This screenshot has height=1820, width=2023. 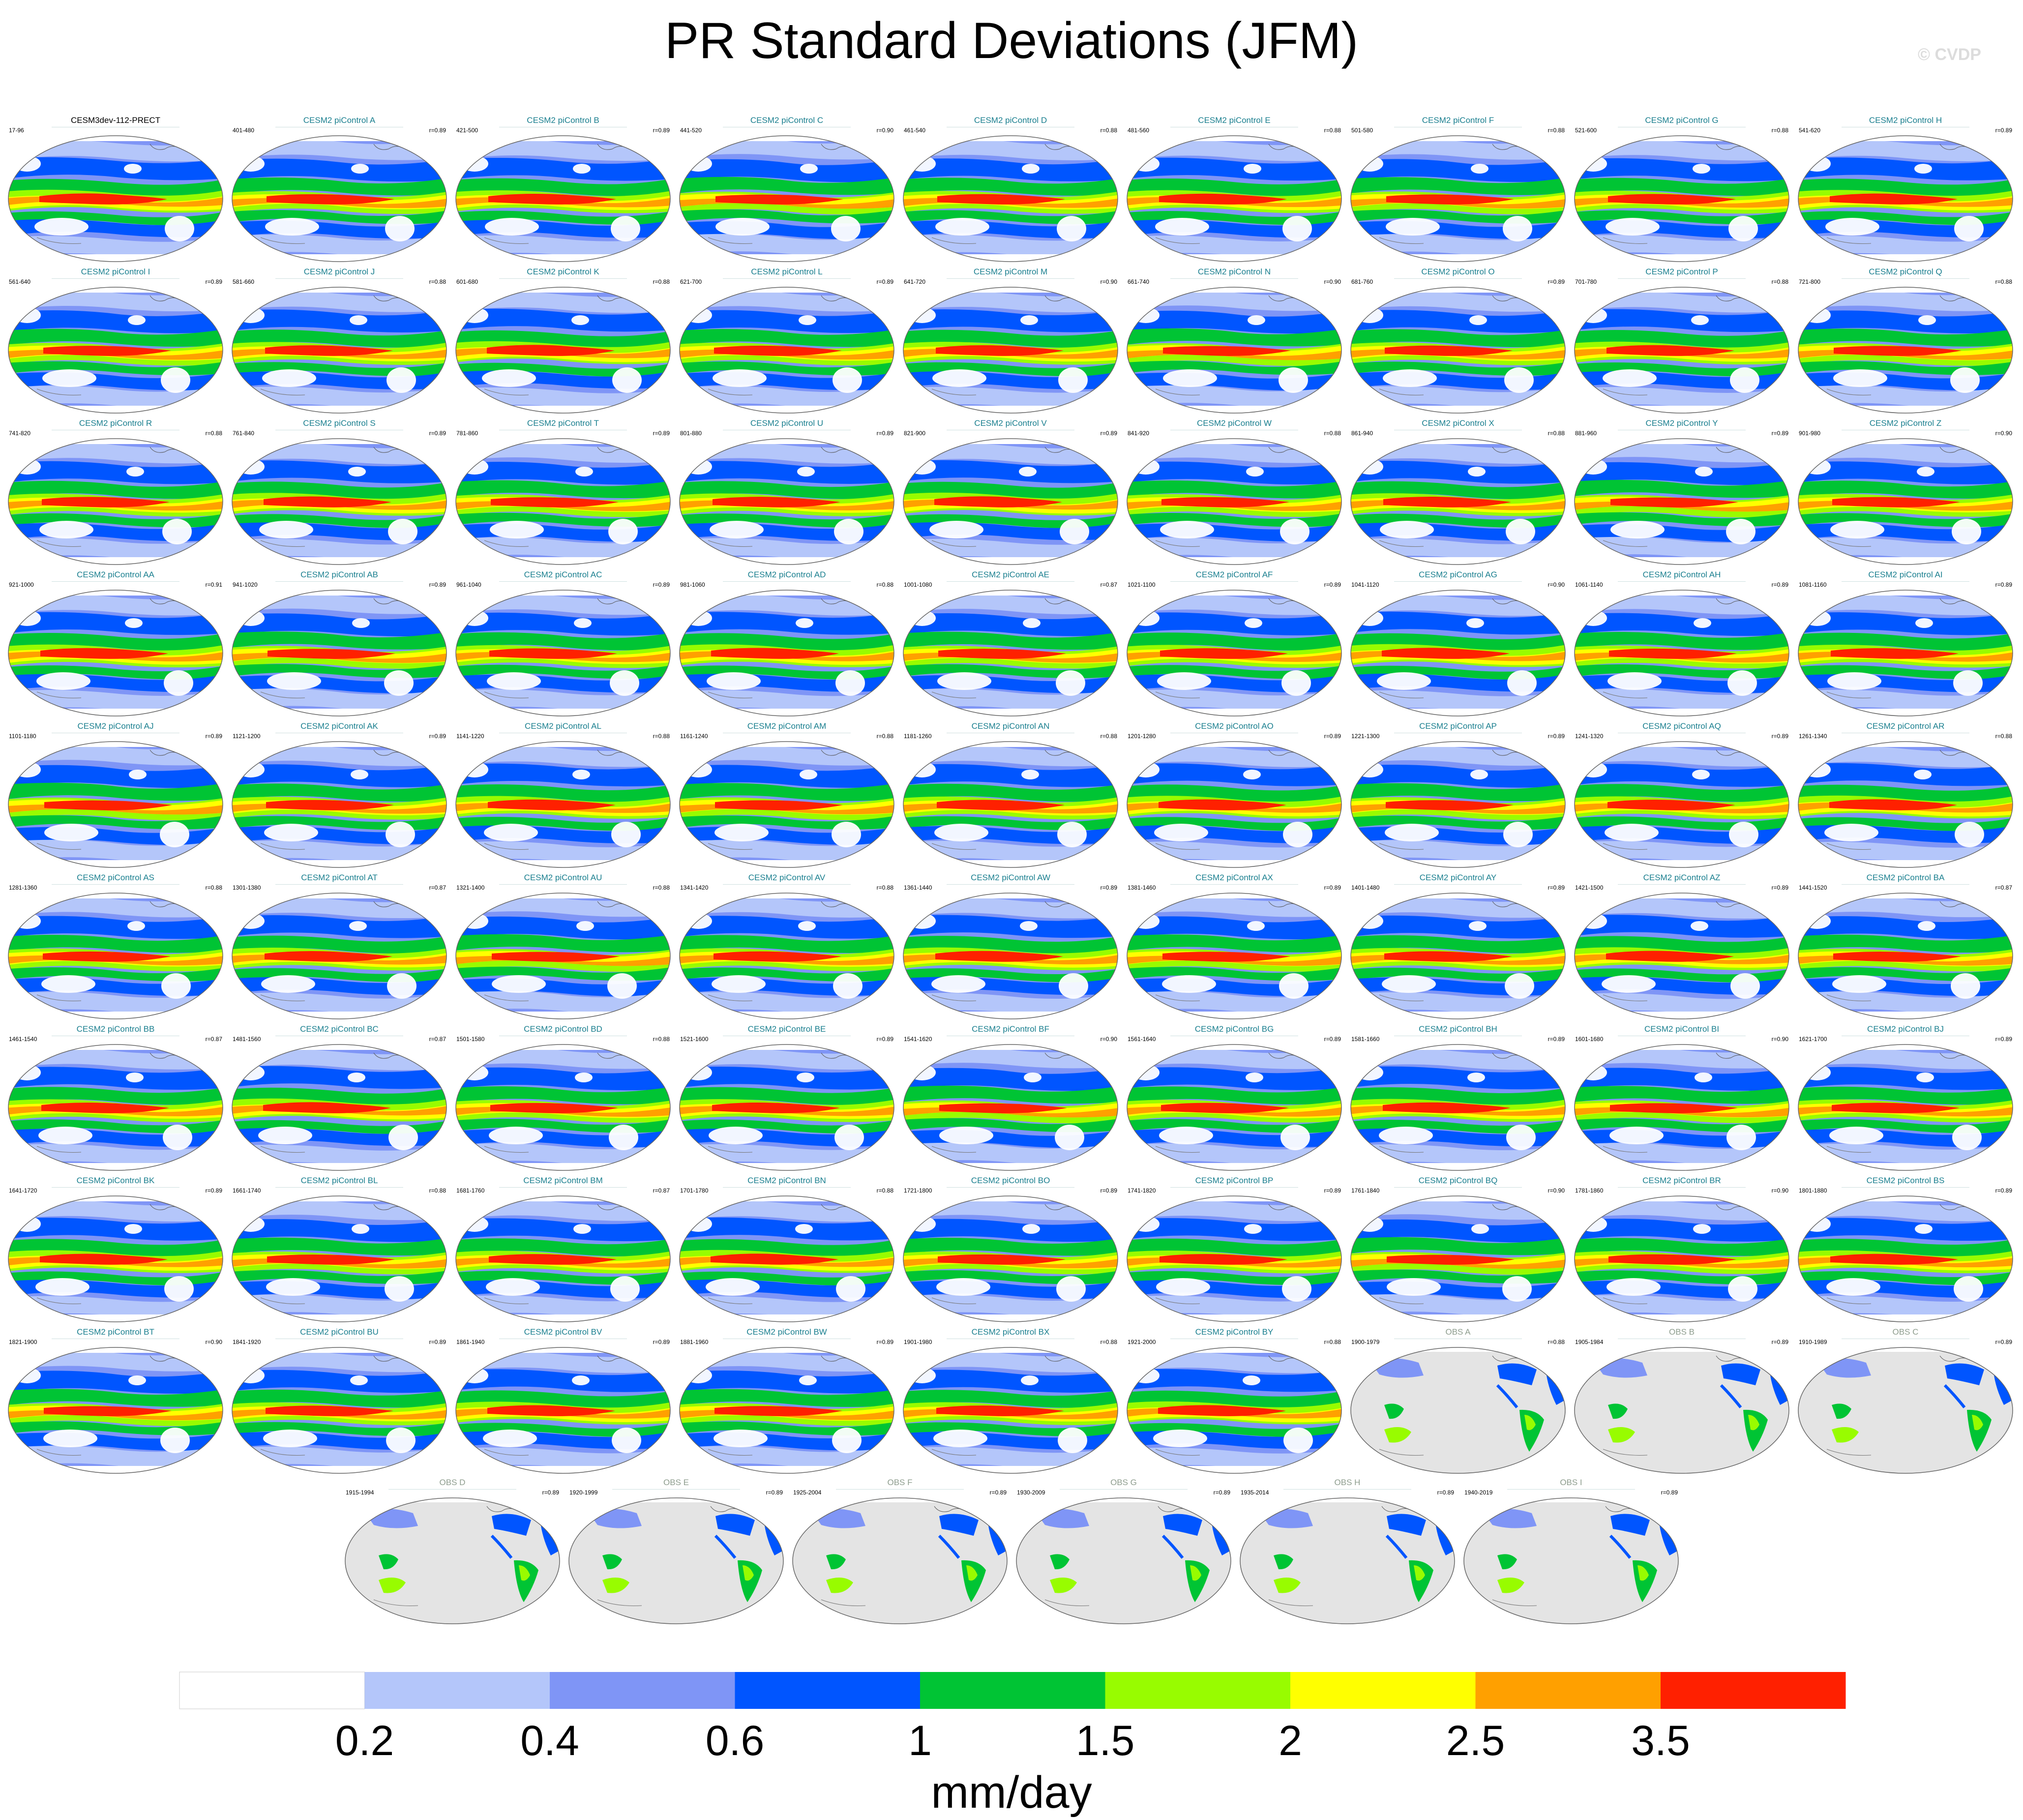 What do you see at coordinates (1681, 271) in the screenshot?
I see `panel-title: CESM2 piControl P` at bounding box center [1681, 271].